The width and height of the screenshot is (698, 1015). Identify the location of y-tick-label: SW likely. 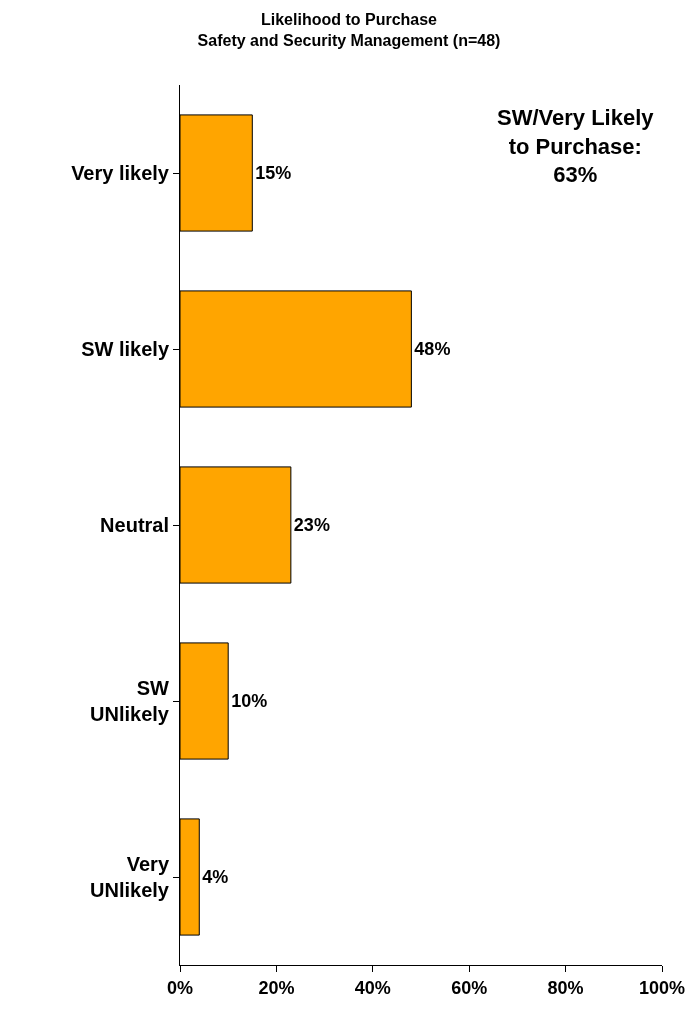
(125, 349).